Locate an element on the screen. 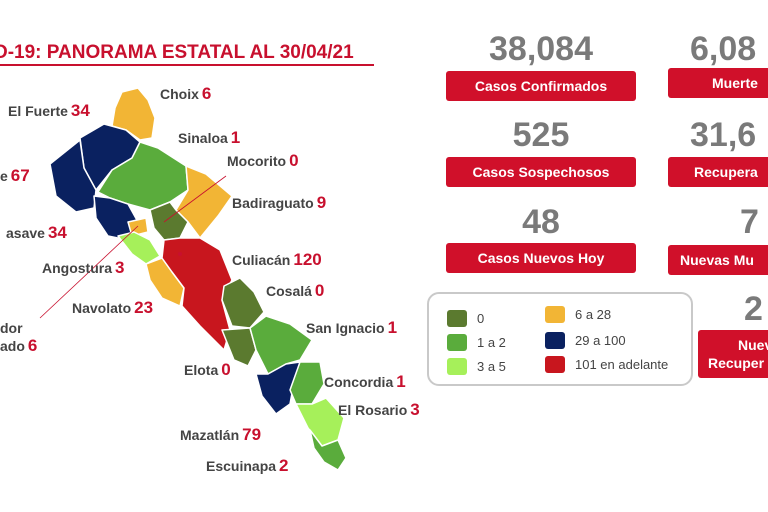 The image size is (768, 512). region-rosario is located at coordinates (320, 422).